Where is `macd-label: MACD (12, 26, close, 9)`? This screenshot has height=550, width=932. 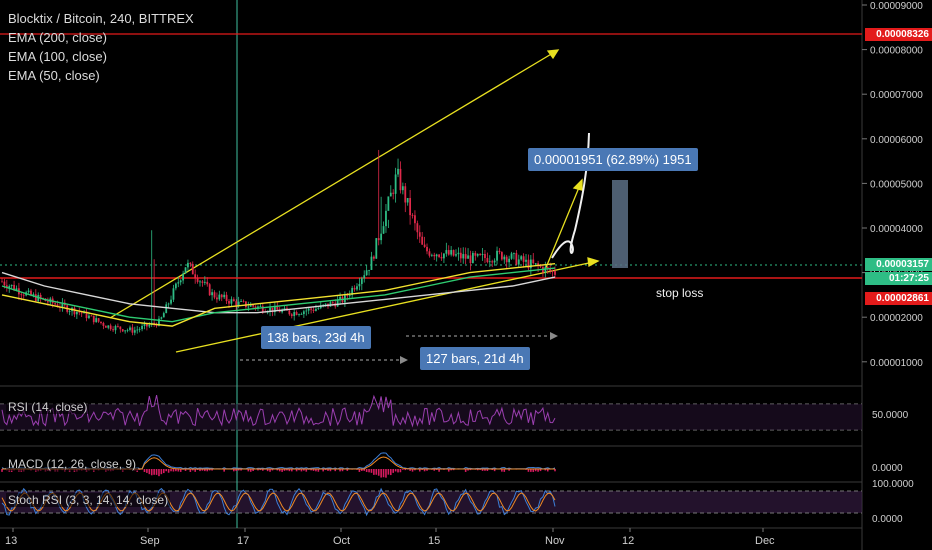
macd-label: MACD (12, 26, close, 9) is located at coordinates (72, 464).